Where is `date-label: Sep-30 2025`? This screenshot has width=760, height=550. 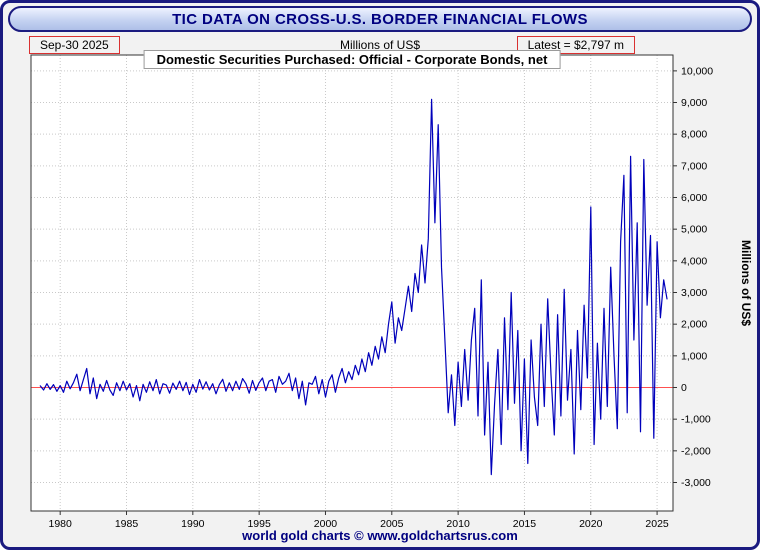 date-label: Sep-30 2025 is located at coordinates (74, 45).